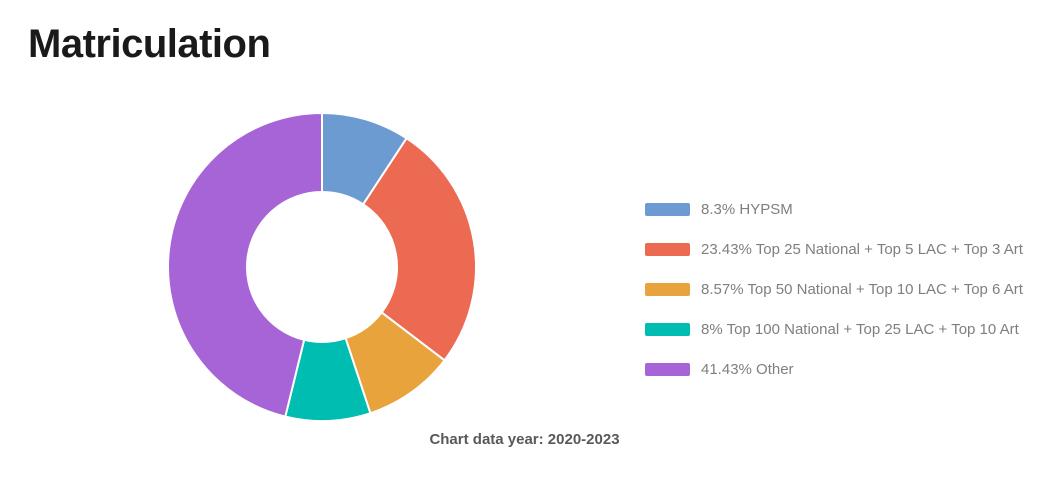 The width and height of the screenshot is (1049, 484). Describe the element at coordinates (524, 439) in the screenshot. I see `chart-caption: Chart data year: 2020-2023` at that location.